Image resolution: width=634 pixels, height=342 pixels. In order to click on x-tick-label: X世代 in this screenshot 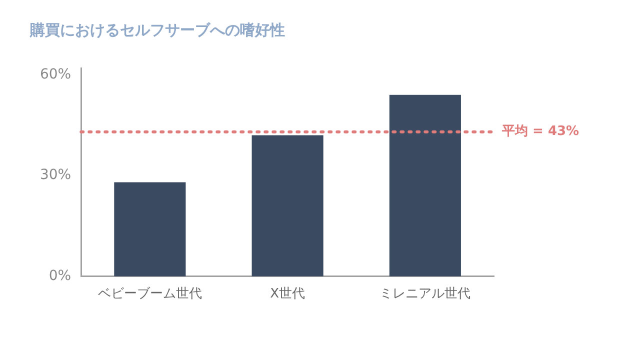, I will do `click(288, 294)`.